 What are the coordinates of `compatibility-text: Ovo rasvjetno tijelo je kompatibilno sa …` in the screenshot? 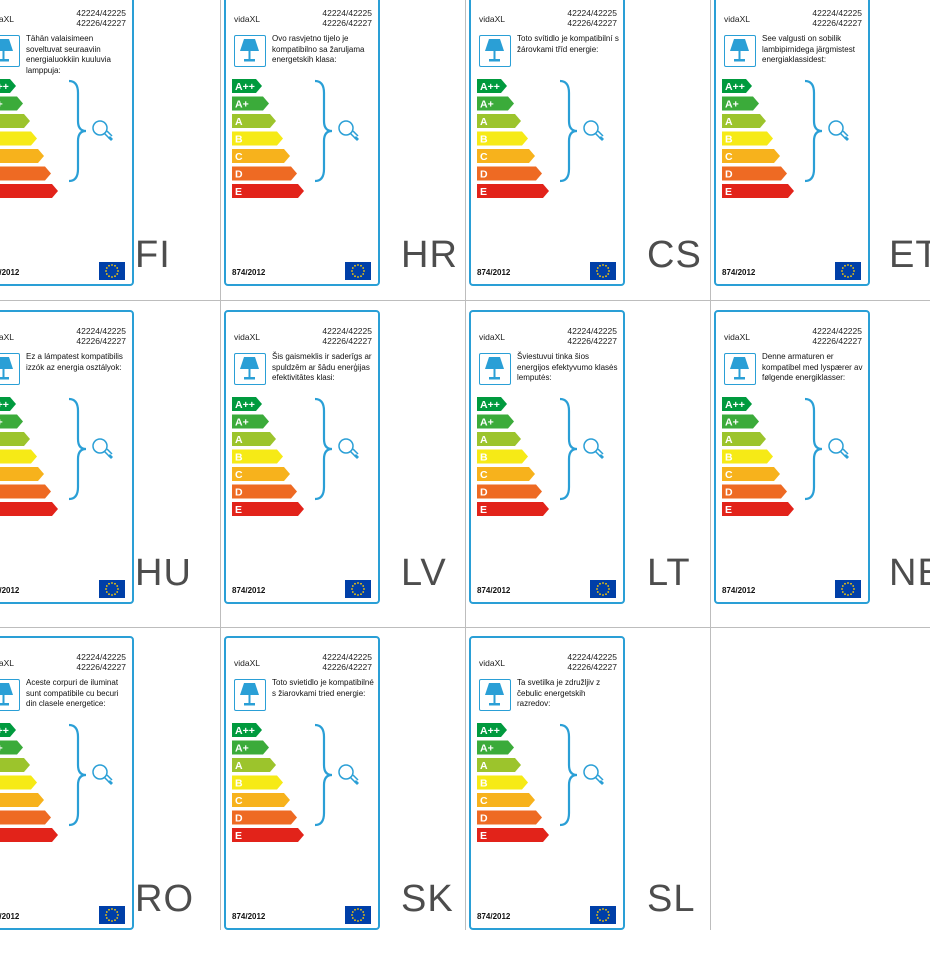 It's located at (318, 49).